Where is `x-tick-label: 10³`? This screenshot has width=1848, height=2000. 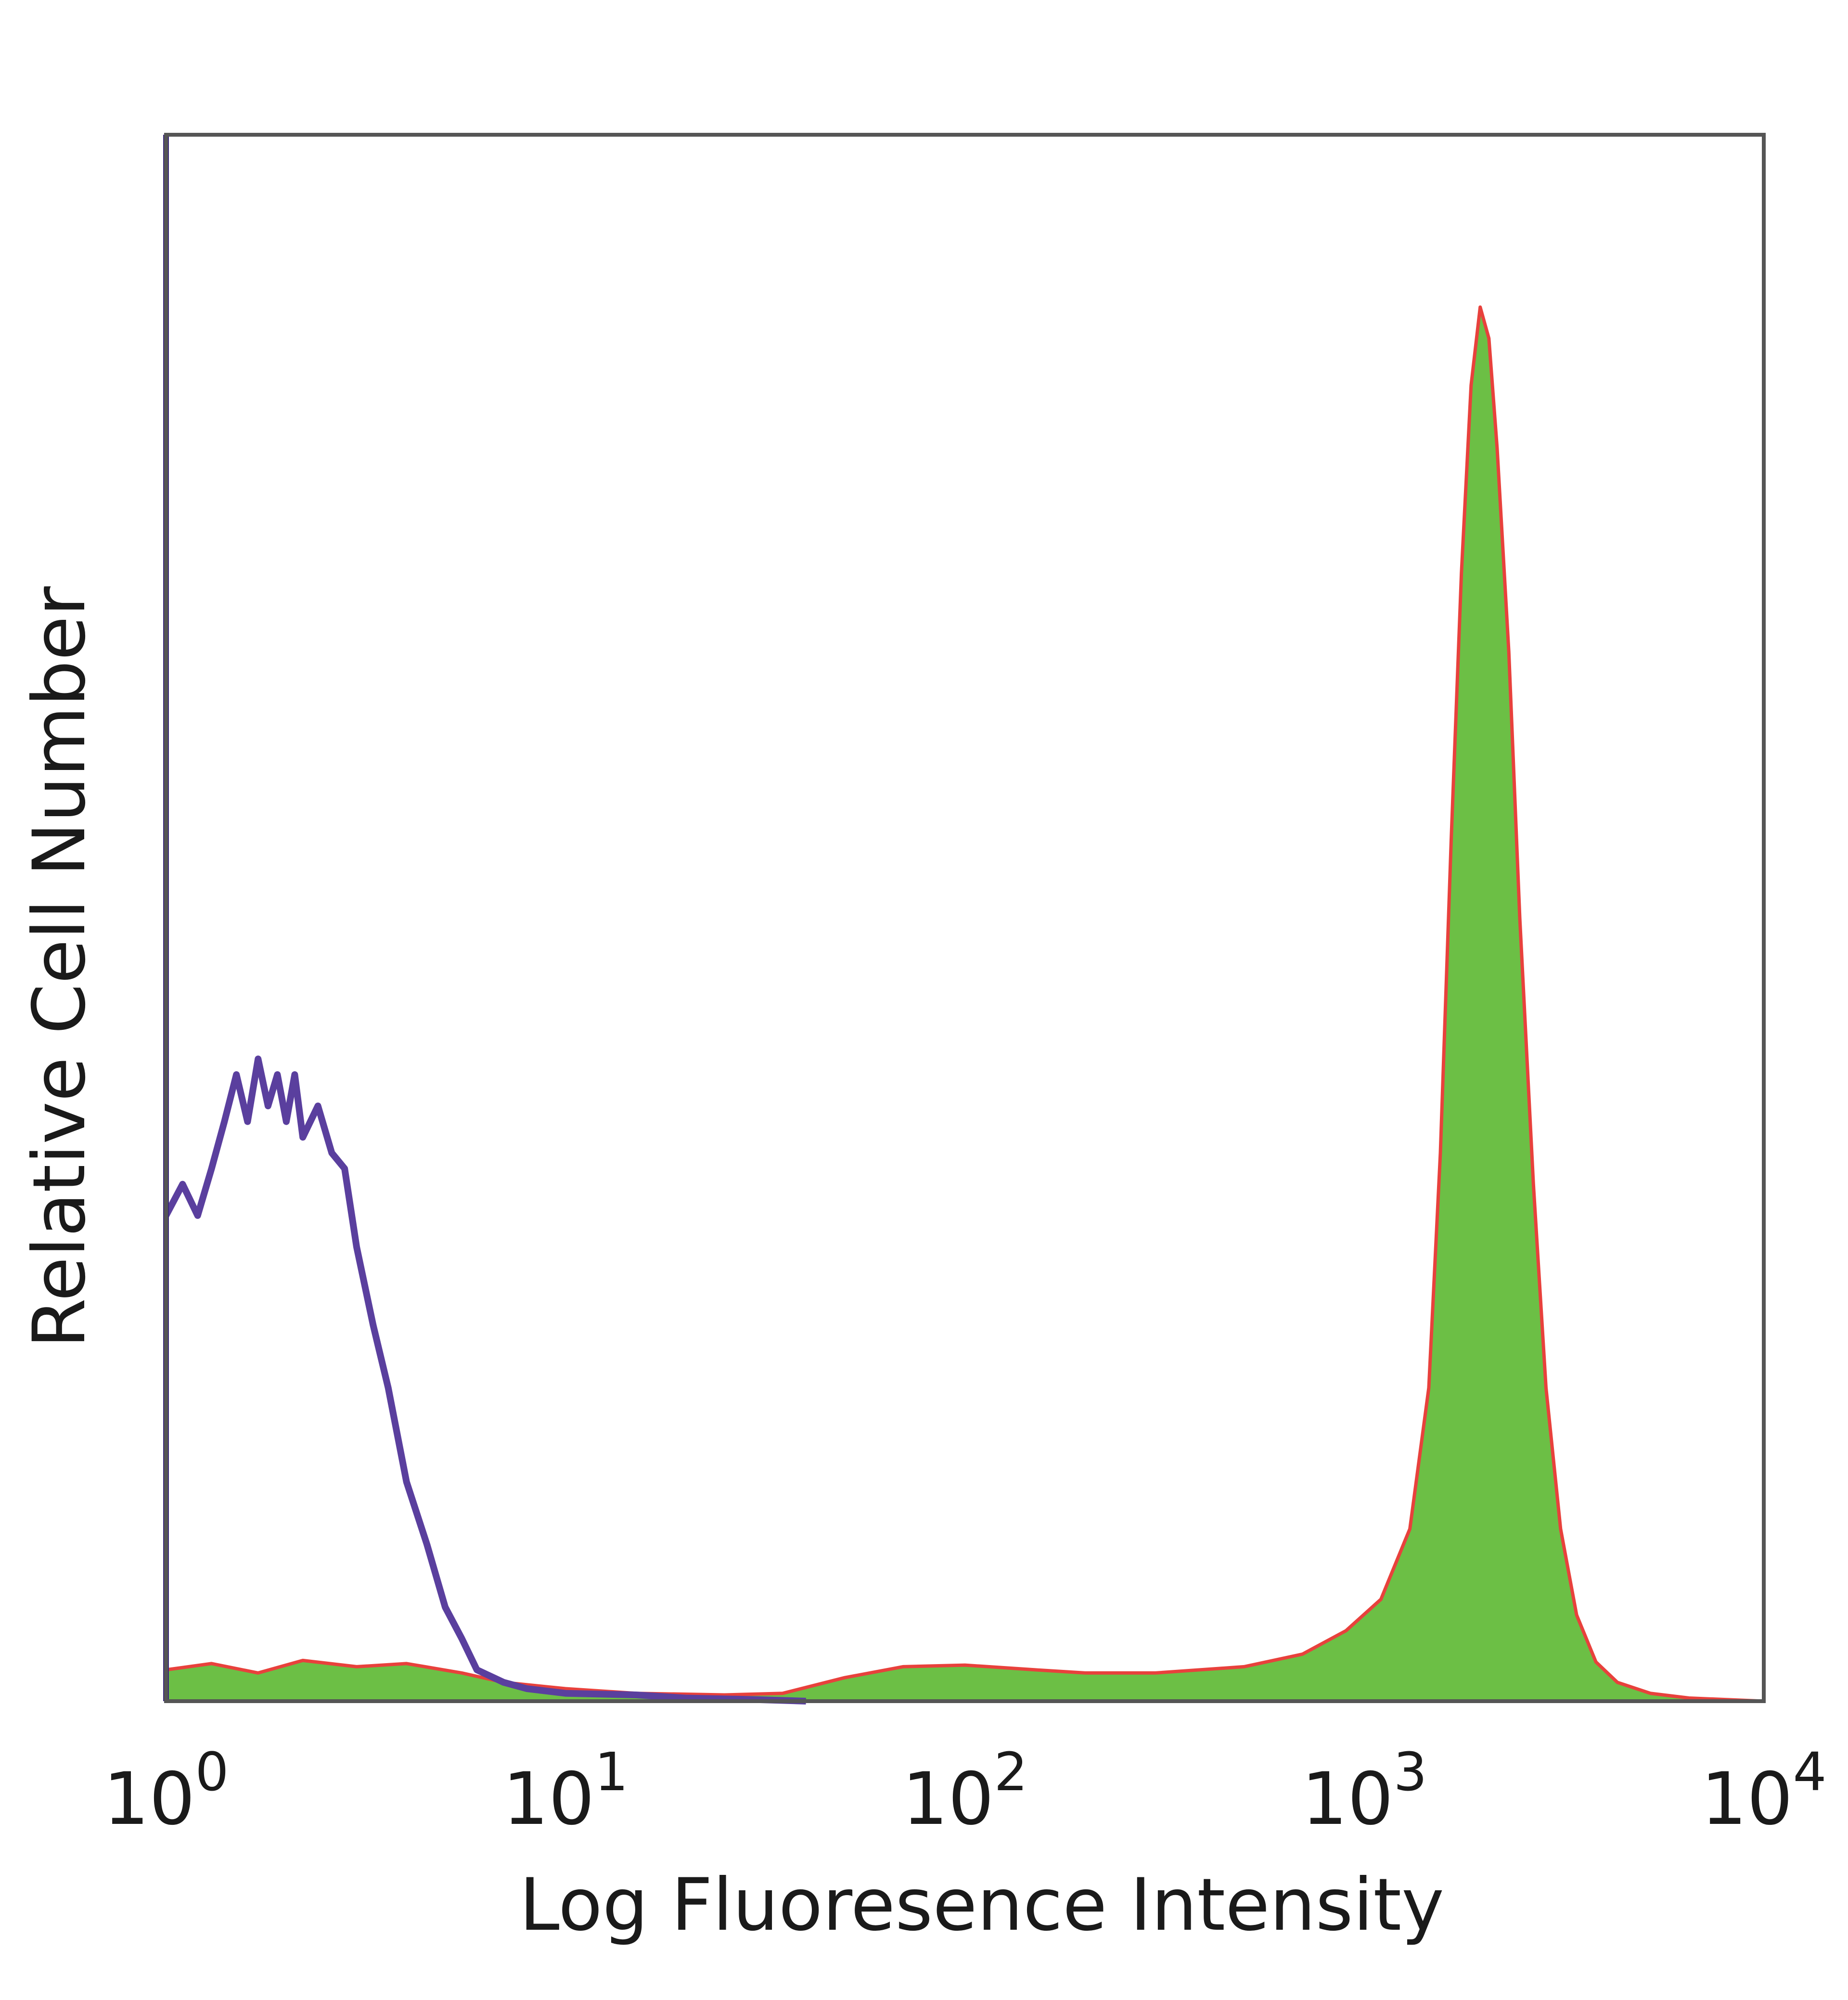 x-tick-label: 10³ is located at coordinates (1364, 1791).